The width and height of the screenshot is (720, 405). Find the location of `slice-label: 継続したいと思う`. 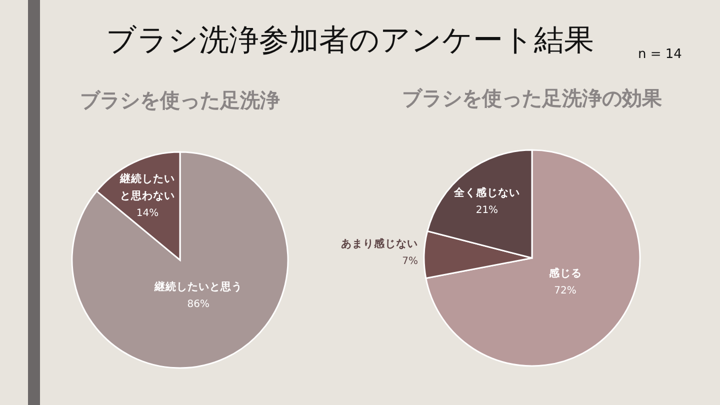

slice-label: 継続したいと思う is located at coordinates (197, 287).